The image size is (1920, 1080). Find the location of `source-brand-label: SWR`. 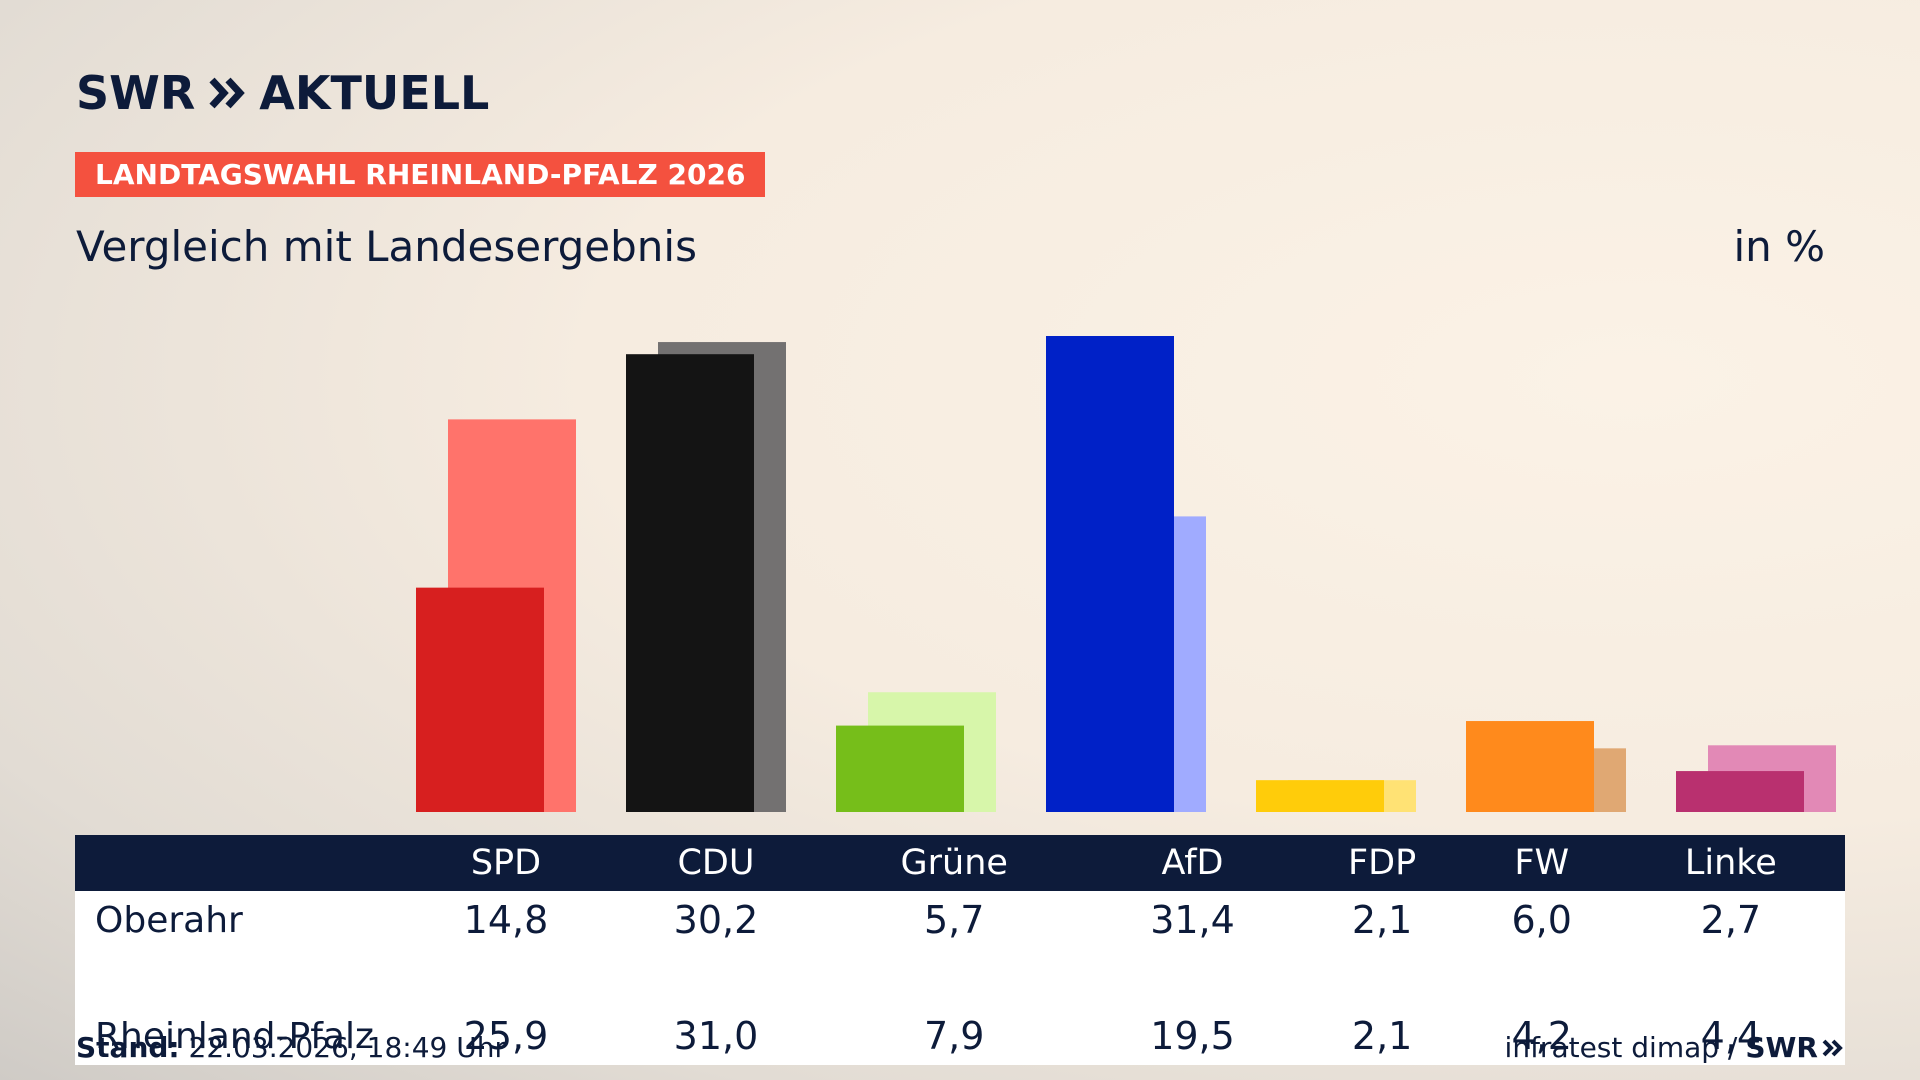

source-brand-label: SWR is located at coordinates (1781, 1047).